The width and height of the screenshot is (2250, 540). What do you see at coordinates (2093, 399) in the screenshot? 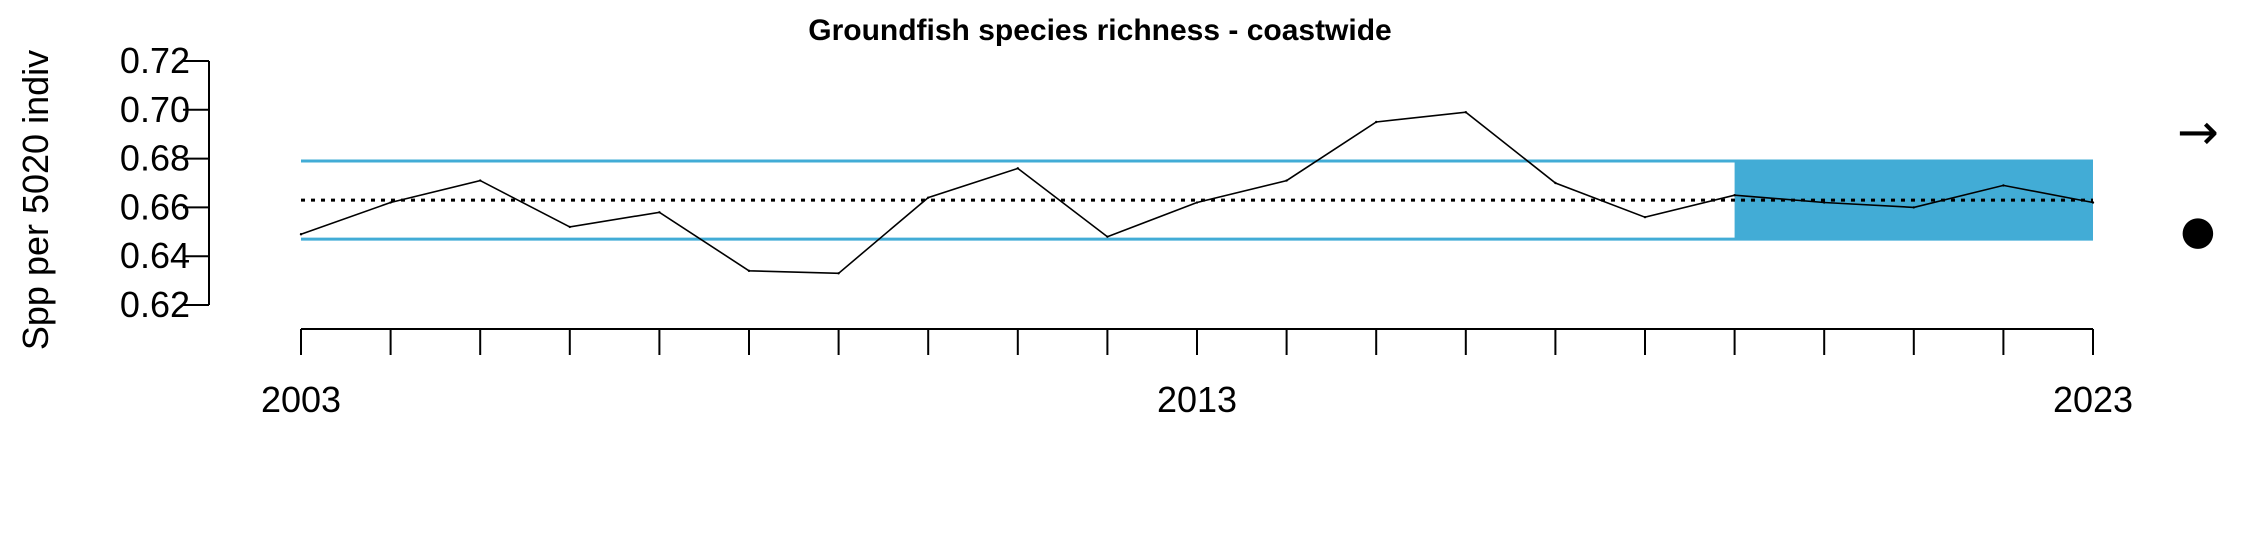
I see `x-tick-label: 2023` at bounding box center [2093, 399].